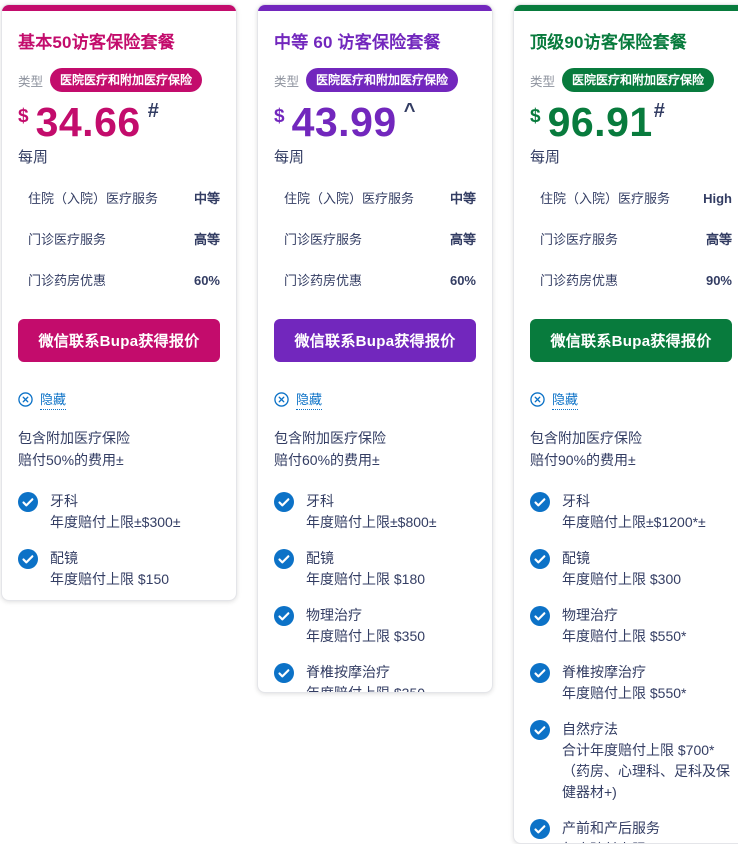  Describe the element at coordinates (88, 122) in the screenshot. I see `price-amount: 34.66` at that location.